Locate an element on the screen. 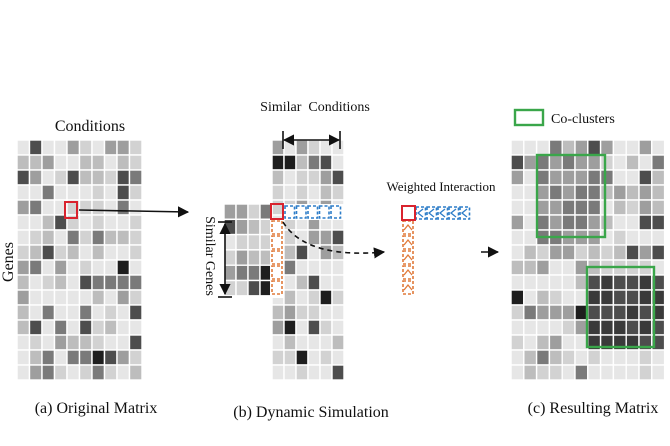 This screenshot has width=670, height=446. co-cluster-legend-label: Co-clusters is located at coordinates (583, 119).